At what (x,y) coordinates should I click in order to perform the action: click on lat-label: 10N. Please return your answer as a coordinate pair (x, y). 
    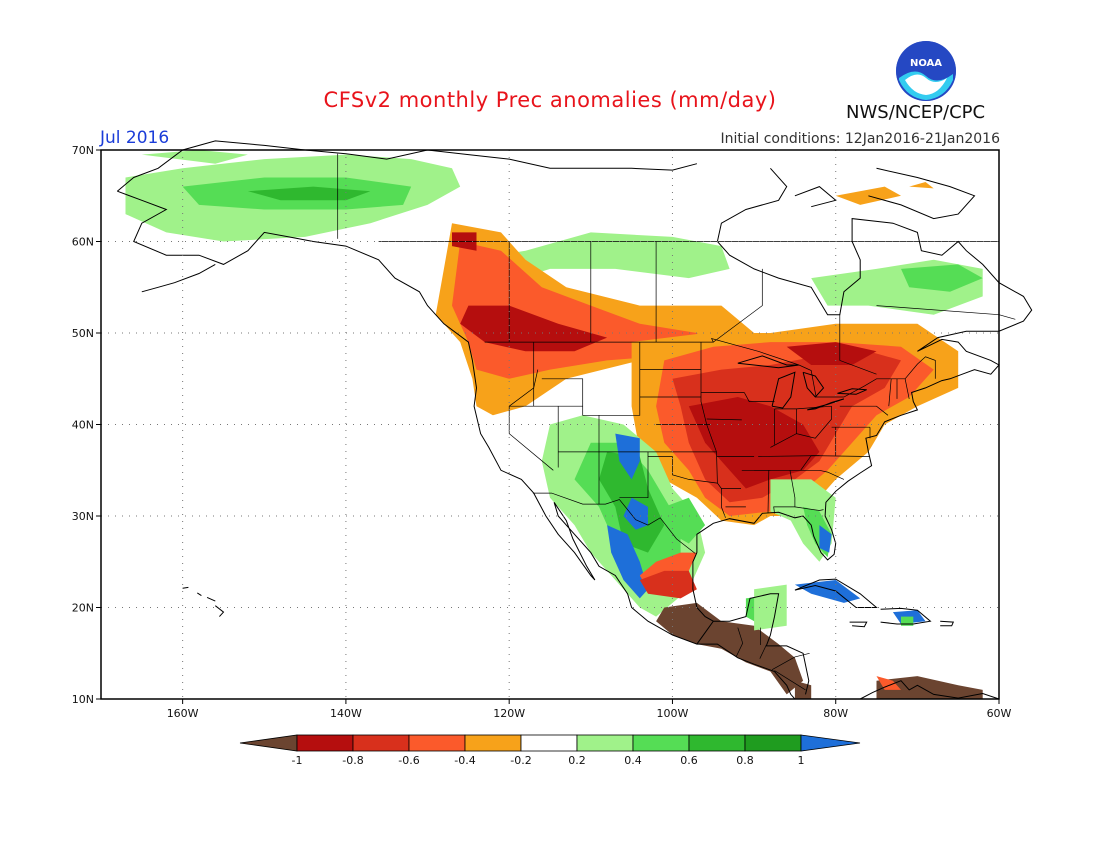
    Looking at the image, I should click on (83, 699).